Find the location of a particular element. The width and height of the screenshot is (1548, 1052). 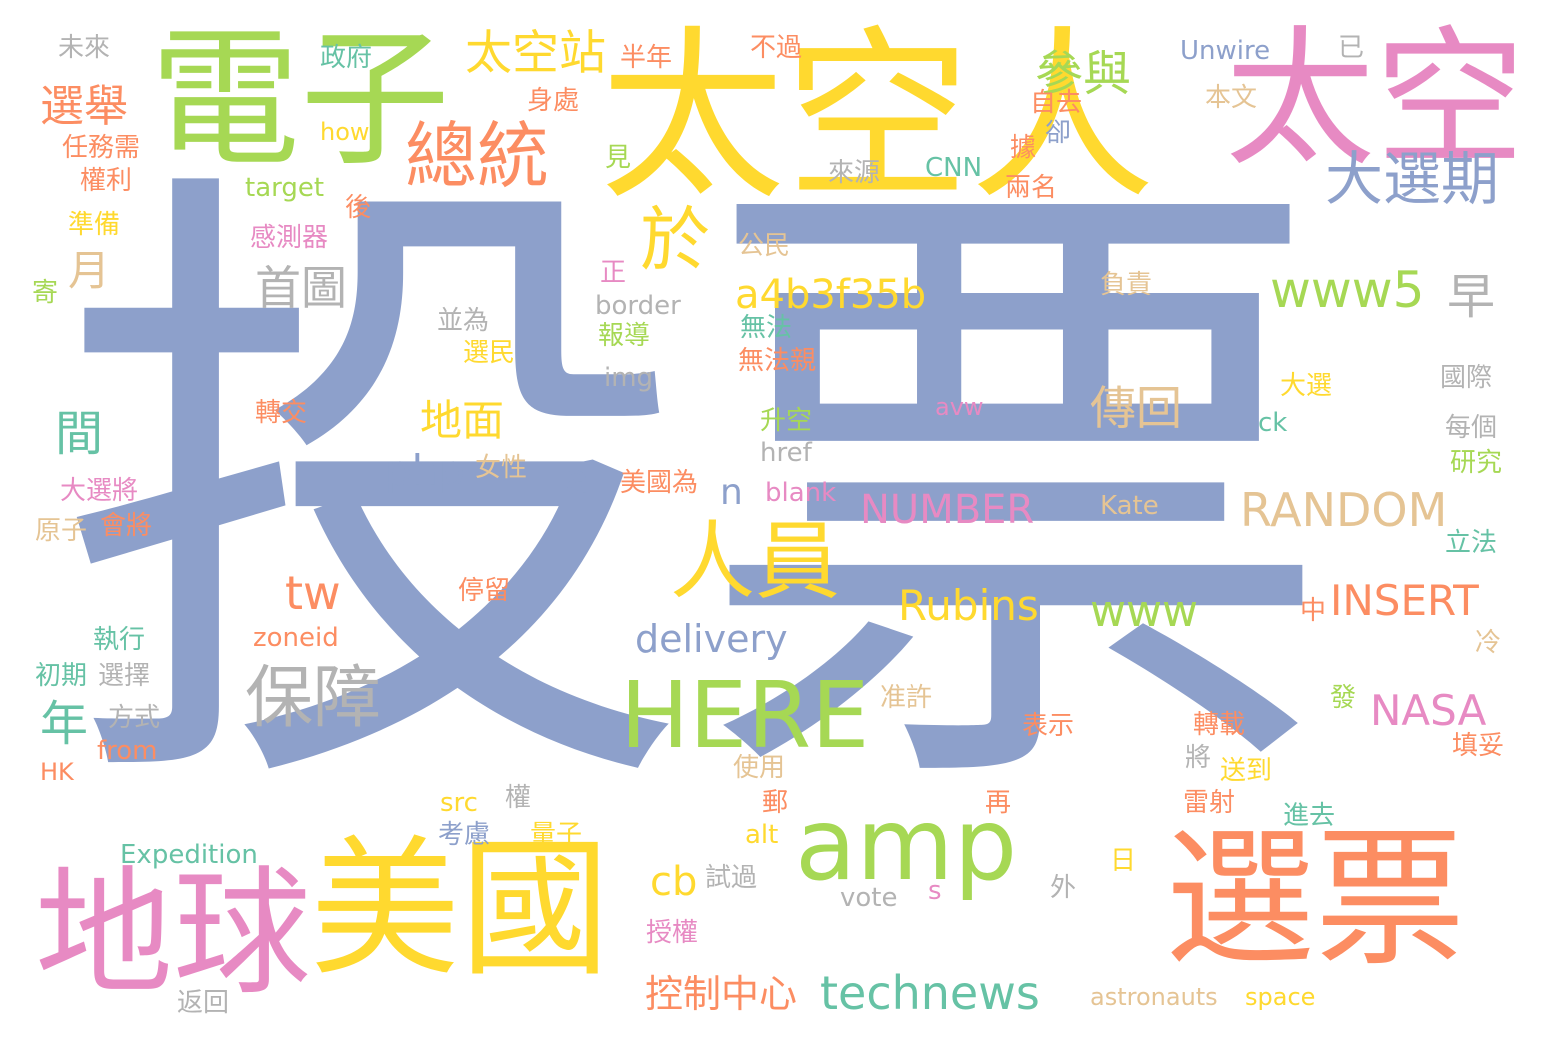

cloud-word: 權 is located at coordinates (518, 798).